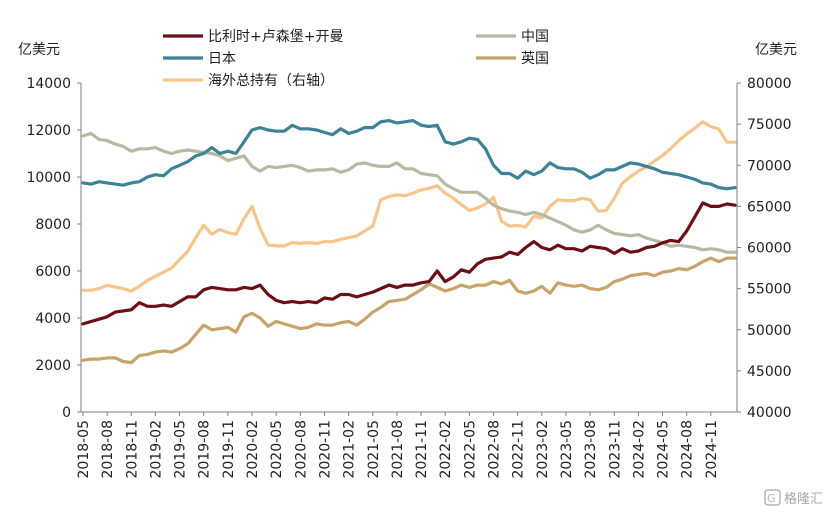  Describe the element at coordinates (567, 449) in the screenshot. I see `x-tick-label: 2023-05` at that location.